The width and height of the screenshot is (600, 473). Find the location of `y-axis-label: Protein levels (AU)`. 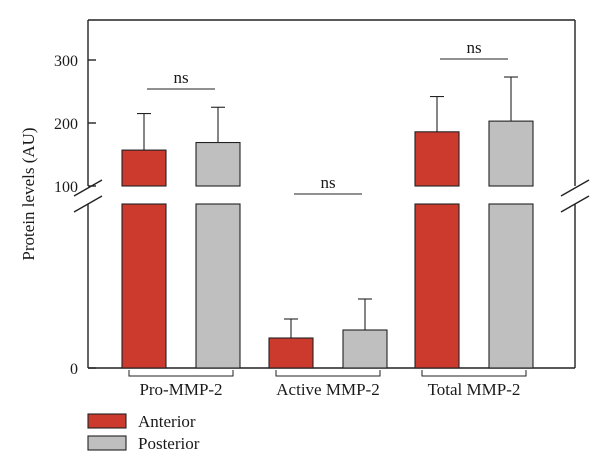

y-axis-label: Protein levels (AU) is located at coordinates (28, 193).